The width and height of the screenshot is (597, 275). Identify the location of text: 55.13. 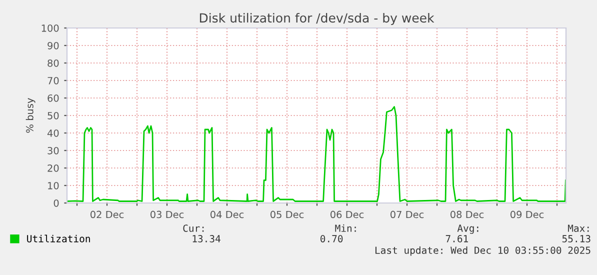
(576, 238).